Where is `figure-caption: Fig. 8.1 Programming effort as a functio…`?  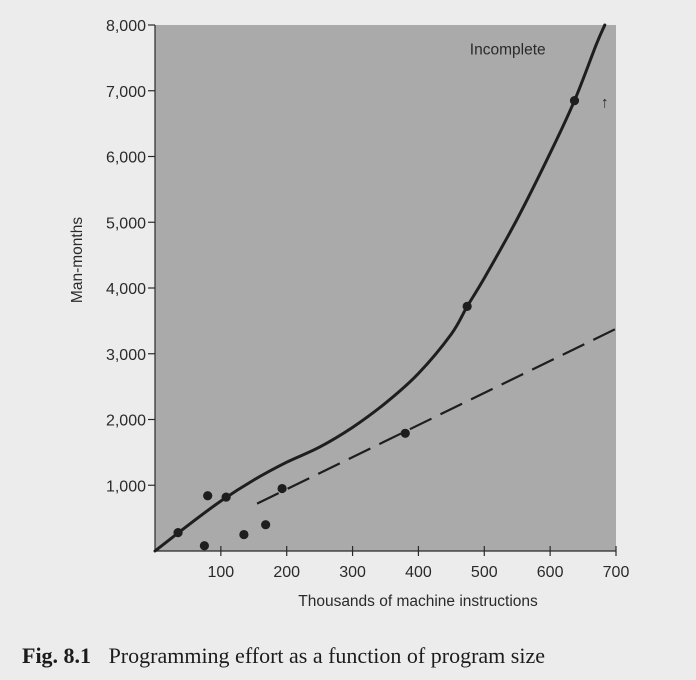
figure-caption: Fig. 8.1 Programming effort as a functio… is located at coordinates (283, 655).